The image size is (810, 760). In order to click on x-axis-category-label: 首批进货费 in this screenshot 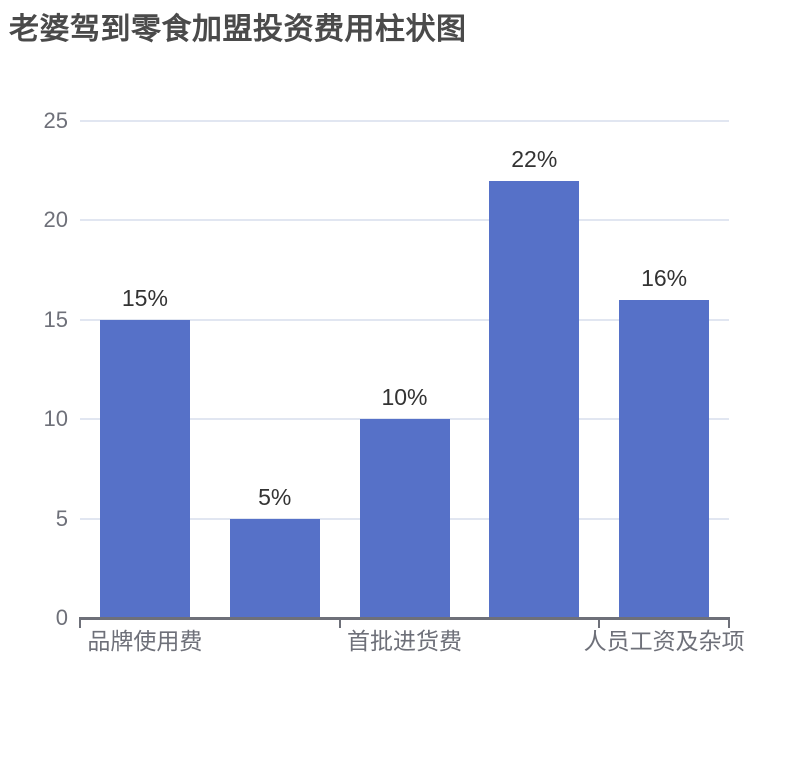, I will do `click(404, 641)`.